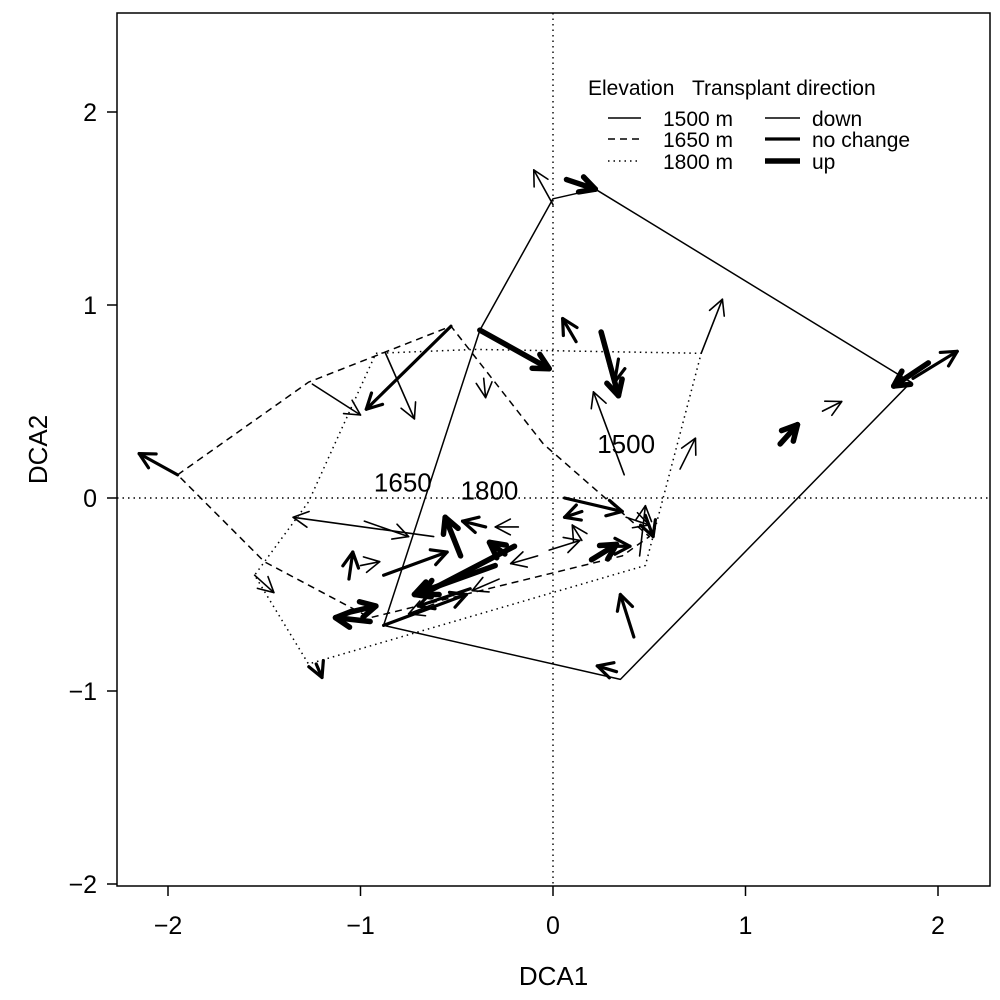 The width and height of the screenshot is (1000, 1000). Describe the element at coordinates (168, 926) in the screenshot. I see `x-tick-label: −2` at that location.